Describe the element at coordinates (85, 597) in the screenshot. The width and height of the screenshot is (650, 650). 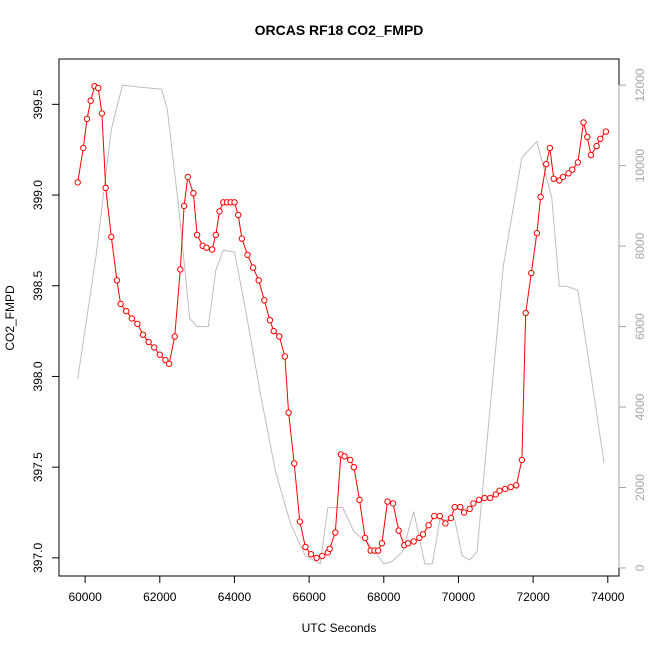
I see `x-tick-label: 60000` at that location.